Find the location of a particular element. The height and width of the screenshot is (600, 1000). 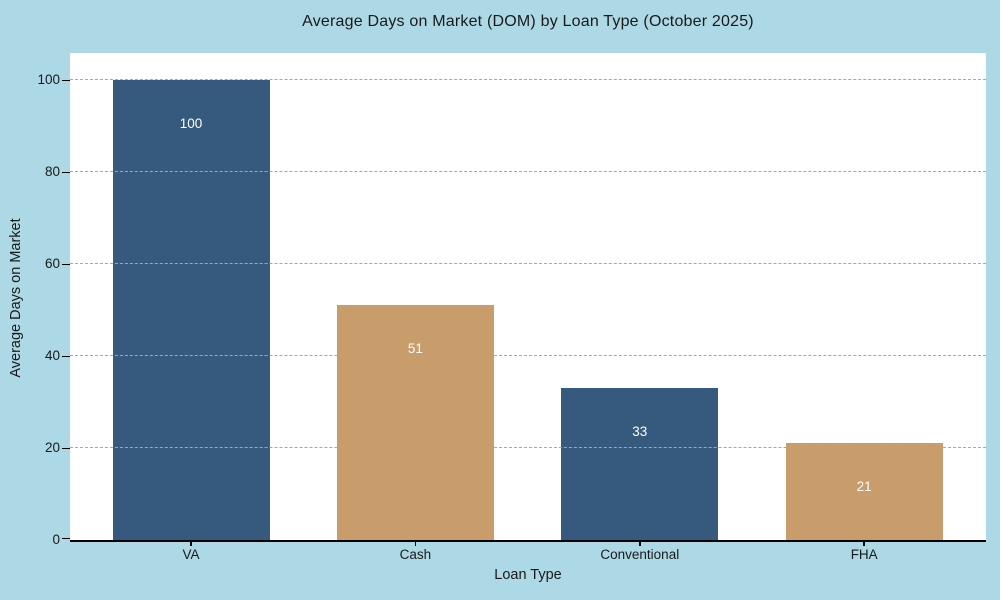

bar-cash: 51 is located at coordinates (415, 422).